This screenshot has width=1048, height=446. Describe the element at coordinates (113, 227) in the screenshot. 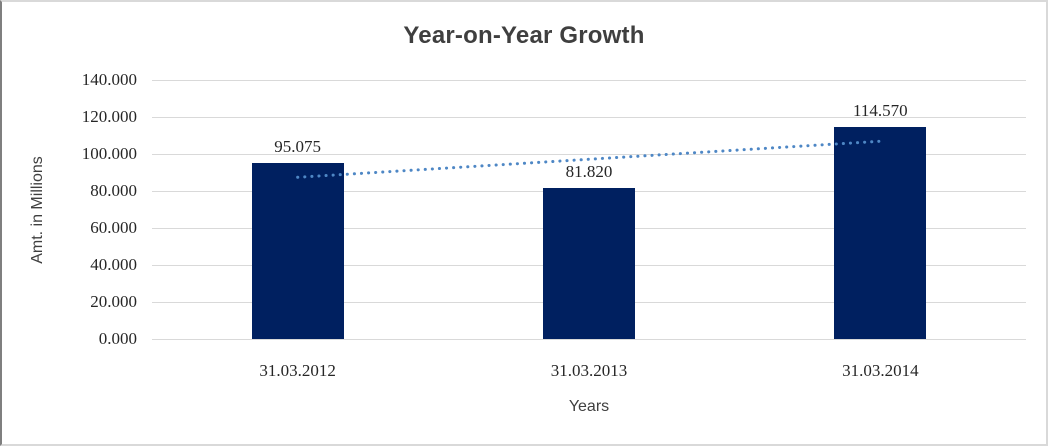

I see `y-tick-label: 60.000` at that location.